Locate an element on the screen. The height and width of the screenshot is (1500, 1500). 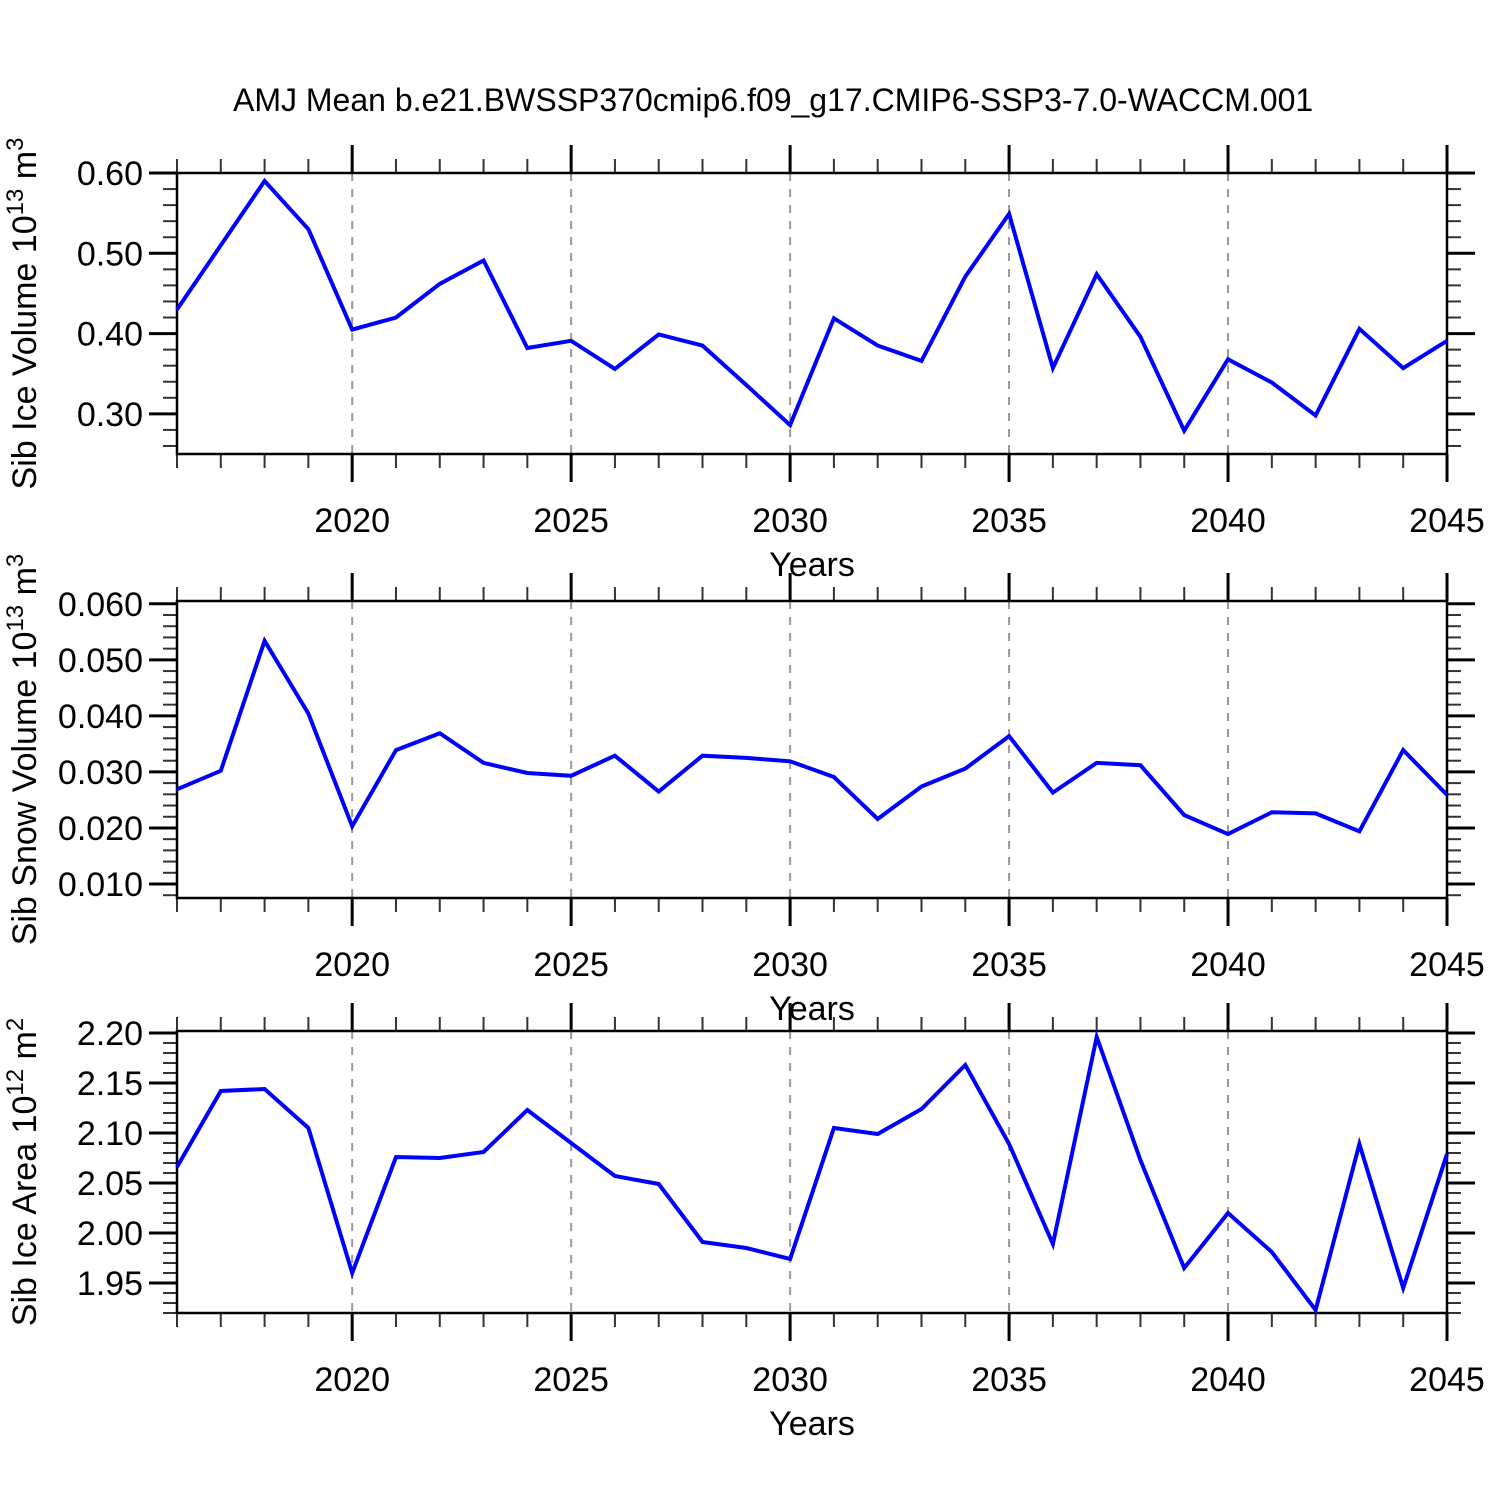
y-tick-label: 0.020 is located at coordinates (100, 829).